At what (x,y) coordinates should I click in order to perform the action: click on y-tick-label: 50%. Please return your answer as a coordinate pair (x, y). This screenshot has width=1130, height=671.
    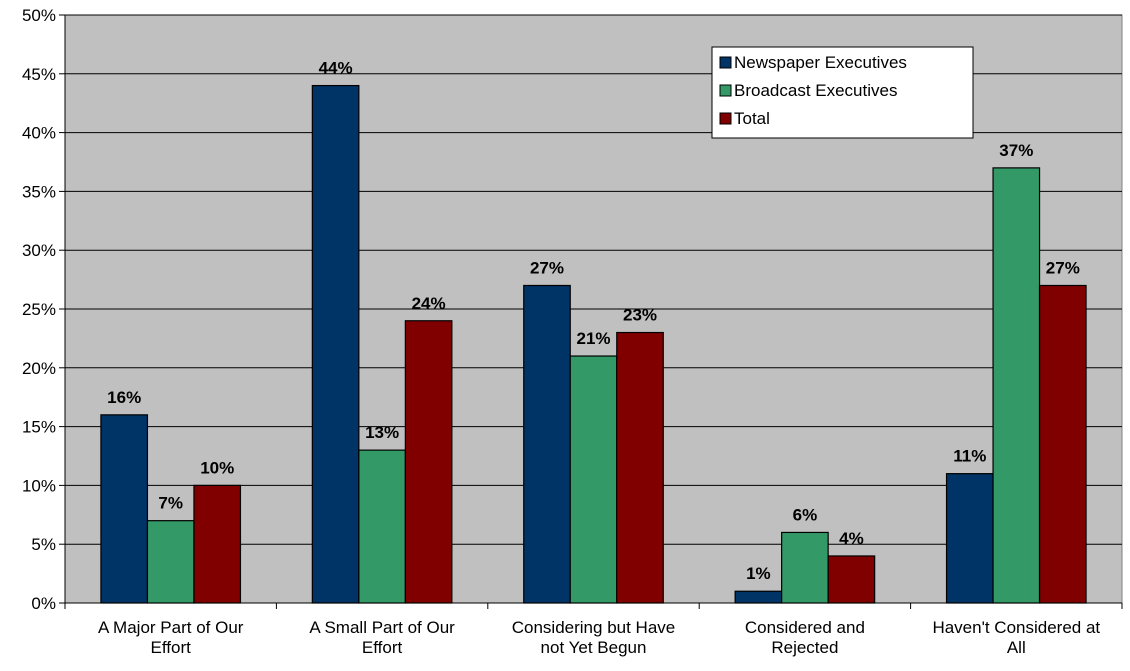
    Looking at the image, I should click on (39, 15).